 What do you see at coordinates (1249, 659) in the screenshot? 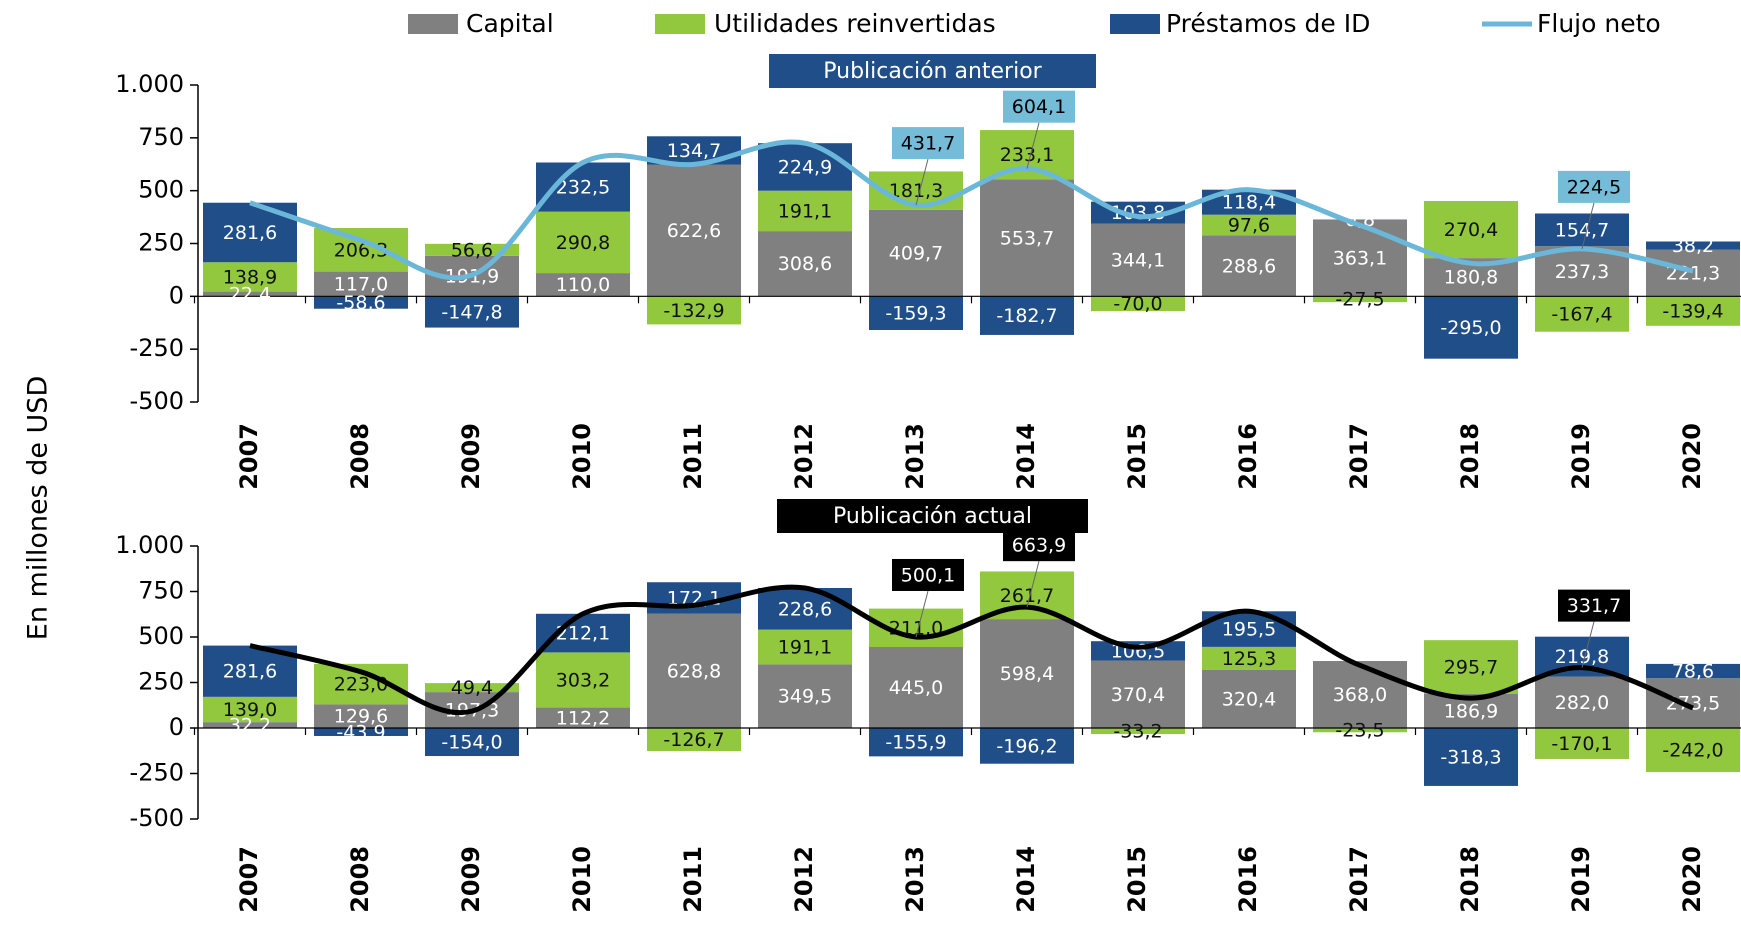
I see `data-label: 125,3` at bounding box center [1249, 659].